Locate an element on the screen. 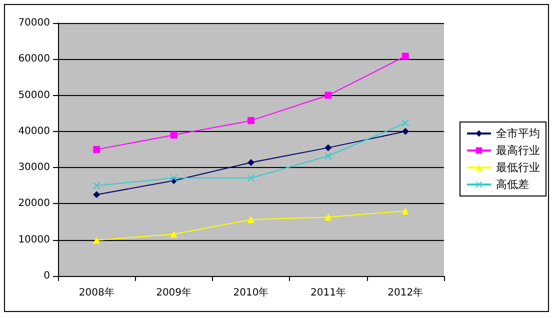  legend-label: 高低差 is located at coordinates (512, 184).